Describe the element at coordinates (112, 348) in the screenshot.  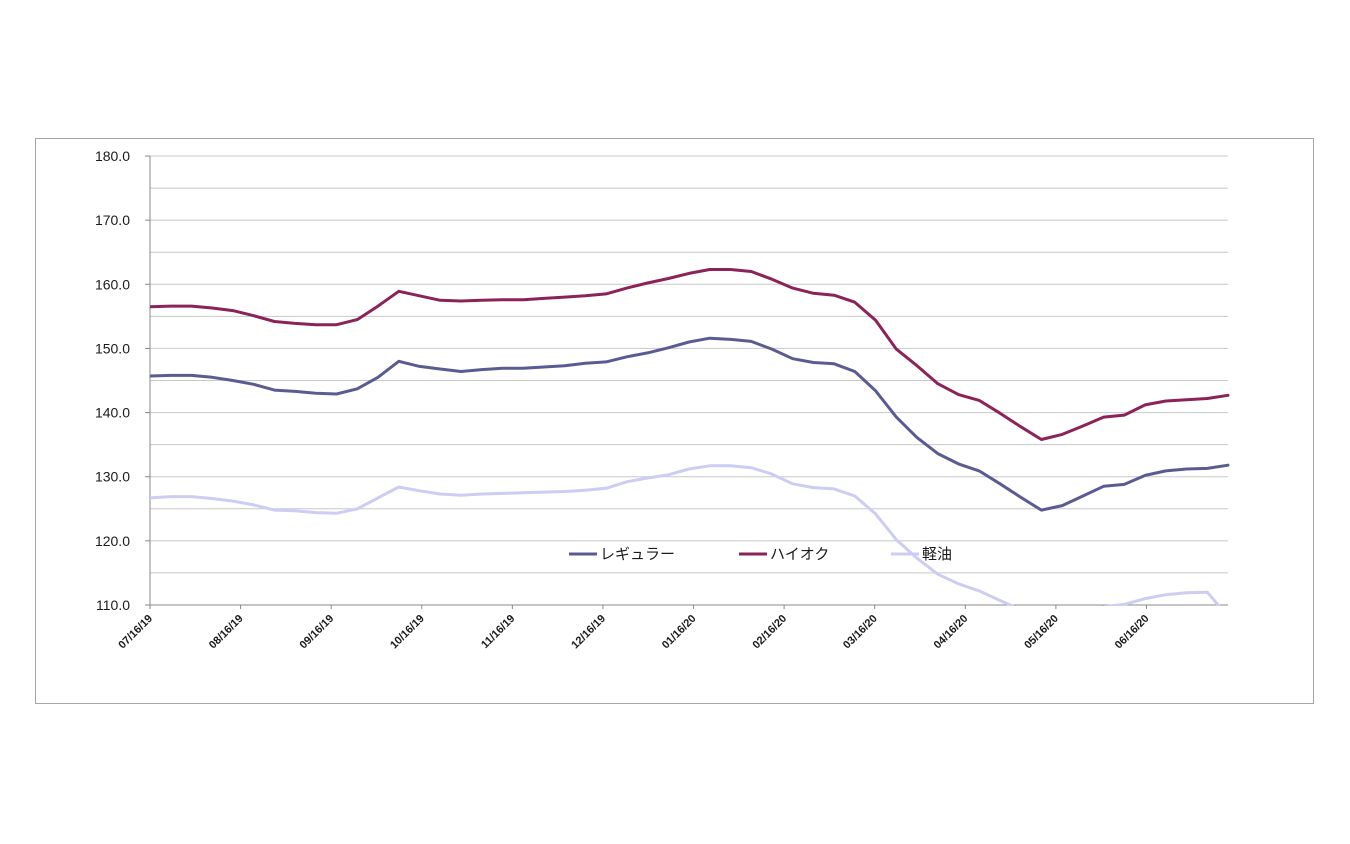
I see `y-tick-label: 150.0` at that location.